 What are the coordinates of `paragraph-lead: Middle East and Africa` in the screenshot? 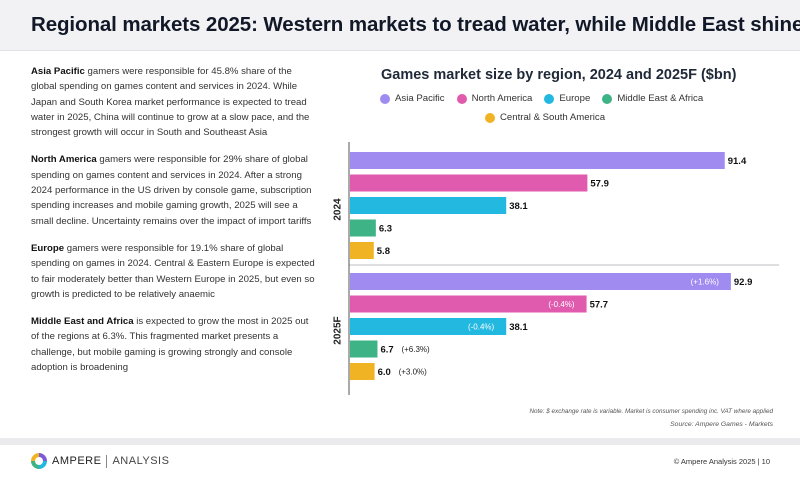 It's located at (82, 322).